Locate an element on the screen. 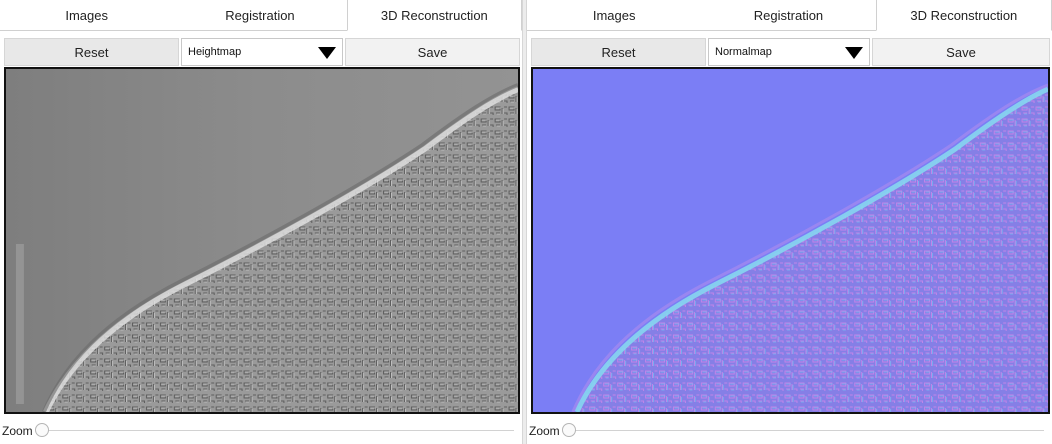  panel-divider is located at coordinates (524, 222).